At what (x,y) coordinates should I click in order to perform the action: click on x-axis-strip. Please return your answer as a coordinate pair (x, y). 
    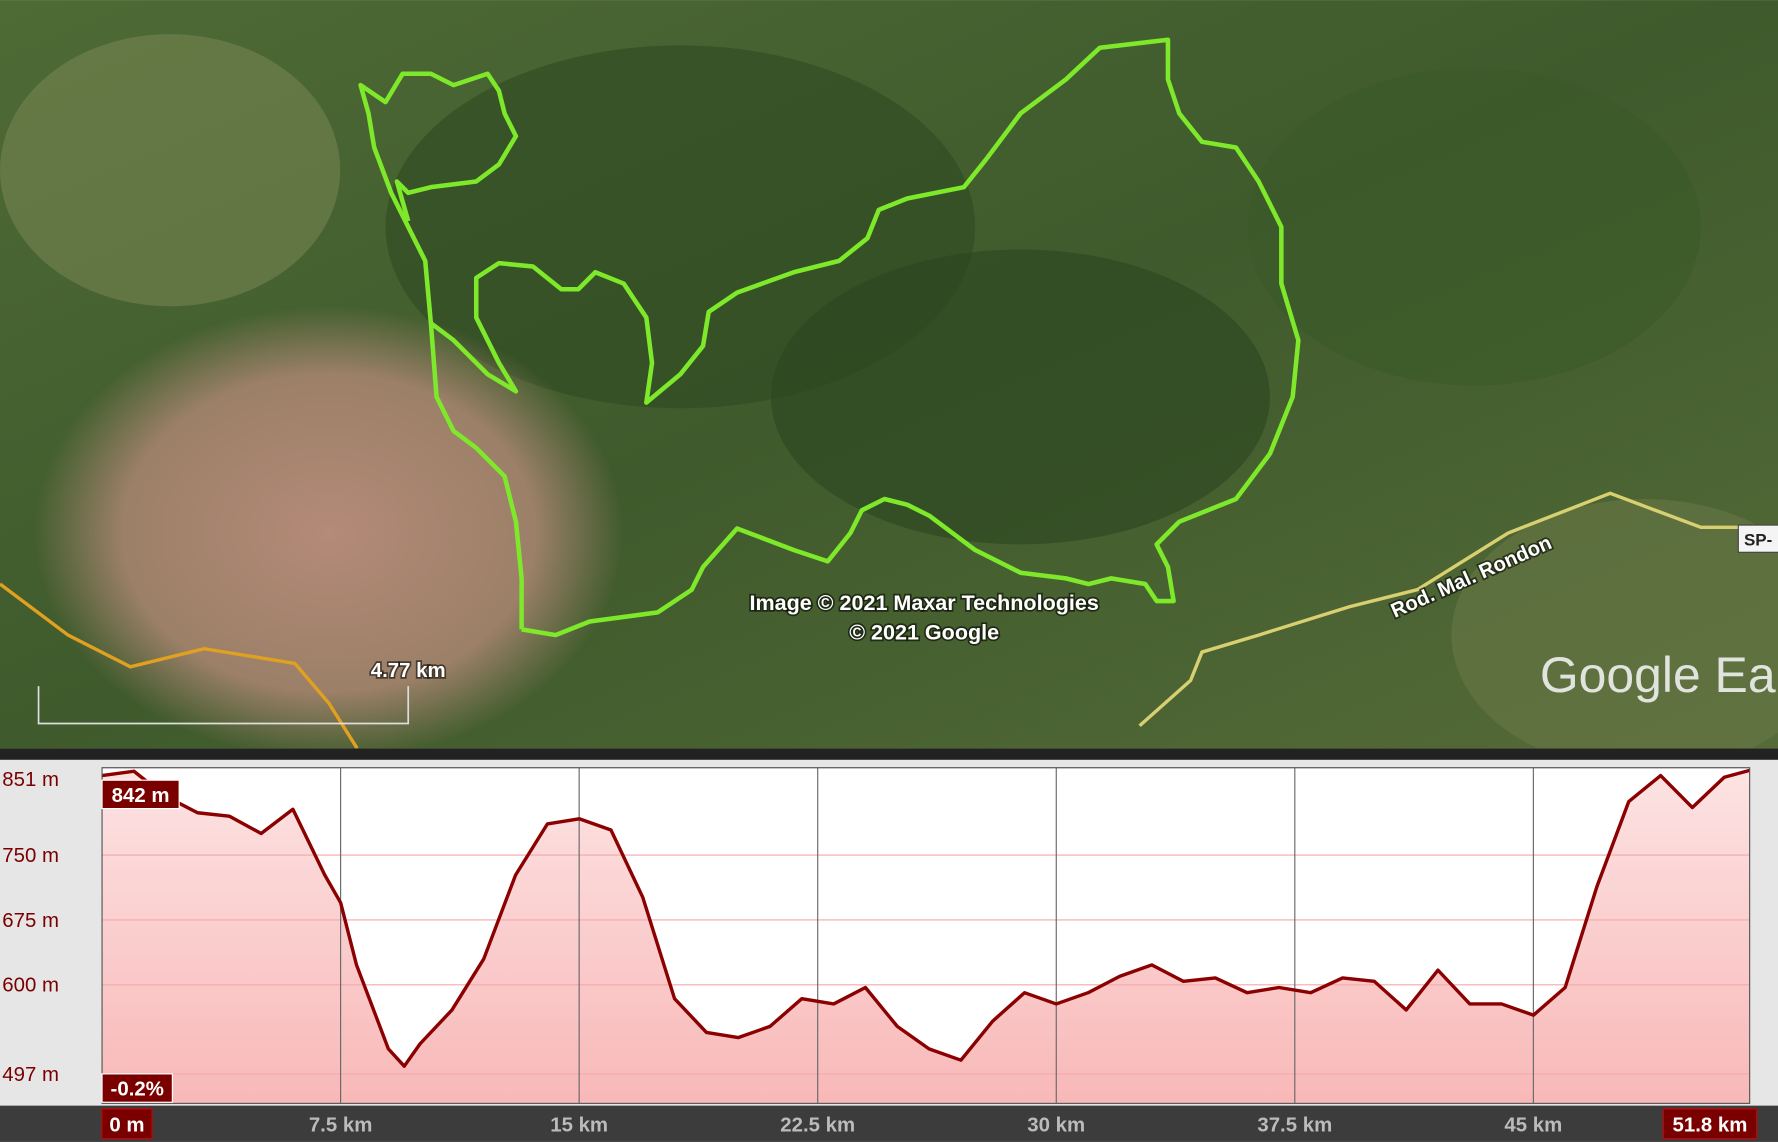
    Looking at the image, I should click on (889, 1123).